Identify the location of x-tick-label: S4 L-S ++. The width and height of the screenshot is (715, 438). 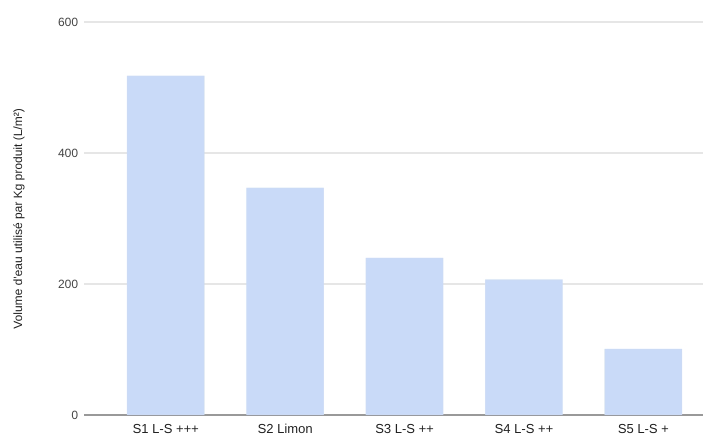
(524, 428).